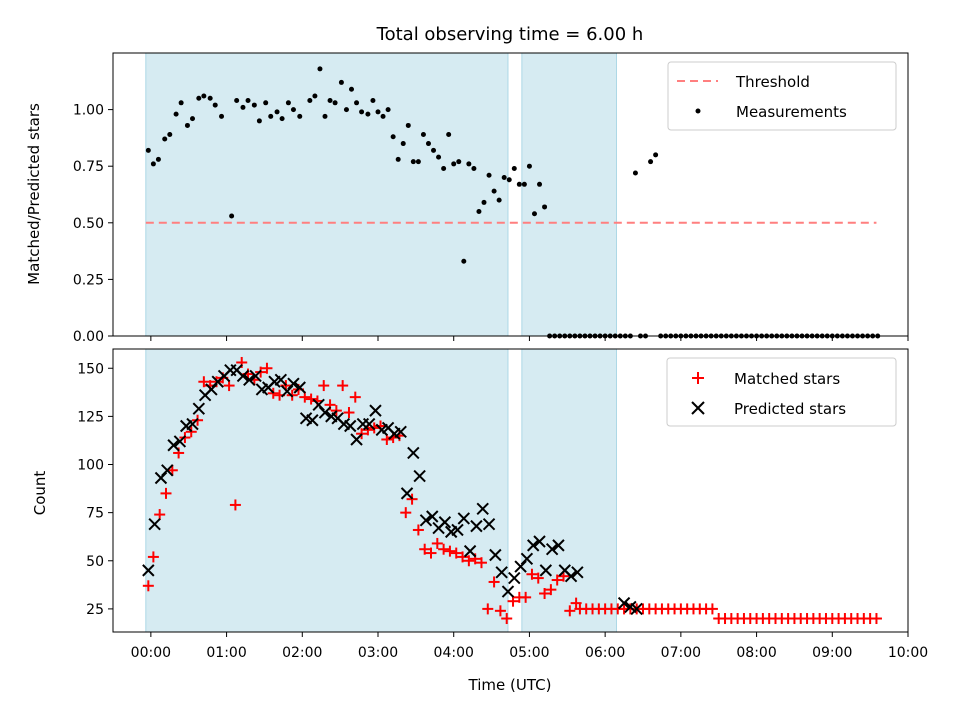  Describe the element at coordinates (791, 112) in the screenshot. I see `legend-measurement-label: Measurements` at that location.